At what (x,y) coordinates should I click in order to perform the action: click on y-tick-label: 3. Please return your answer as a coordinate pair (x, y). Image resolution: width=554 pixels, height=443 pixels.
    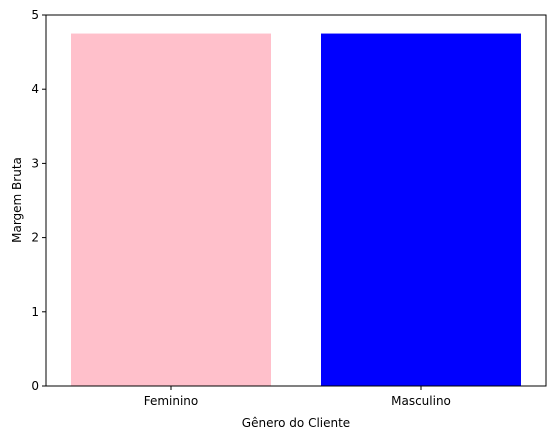
    Looking at the image, I should click on (35, 163).